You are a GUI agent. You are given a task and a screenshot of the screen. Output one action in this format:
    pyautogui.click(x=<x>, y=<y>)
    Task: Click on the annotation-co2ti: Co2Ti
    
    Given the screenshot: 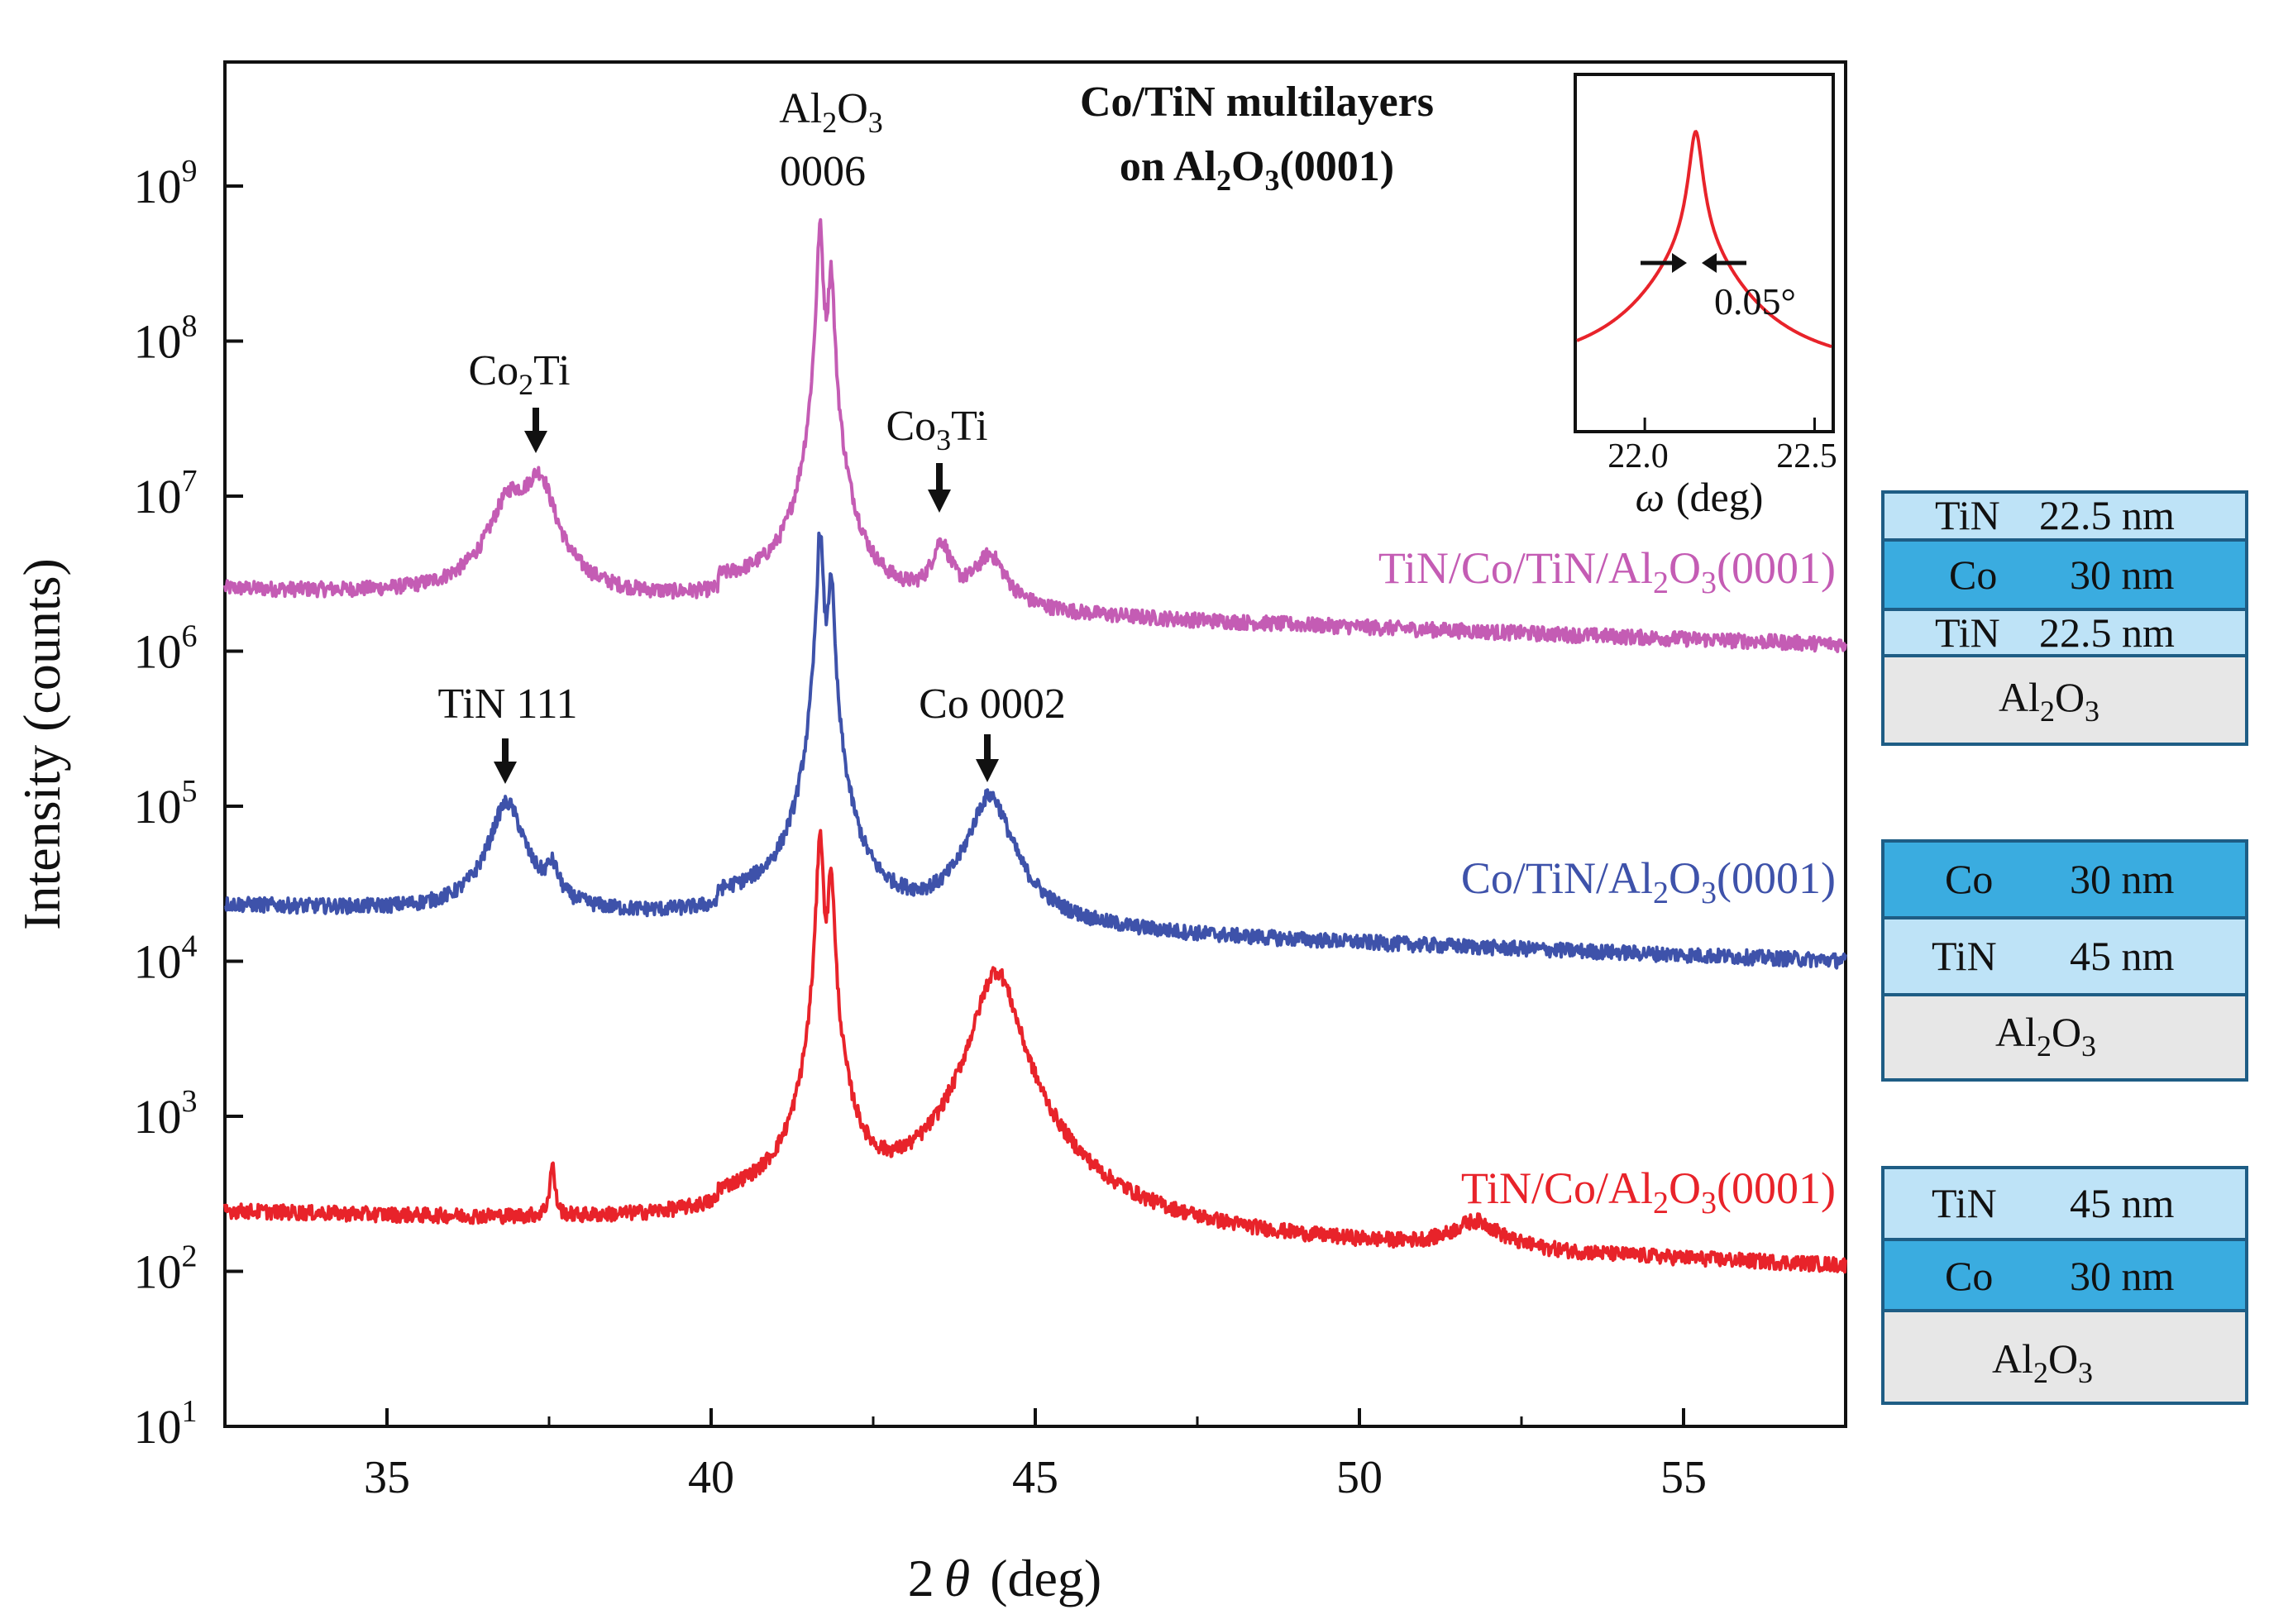 What is the action you would take?
    pyautogui.click(x=519, y=374)
    